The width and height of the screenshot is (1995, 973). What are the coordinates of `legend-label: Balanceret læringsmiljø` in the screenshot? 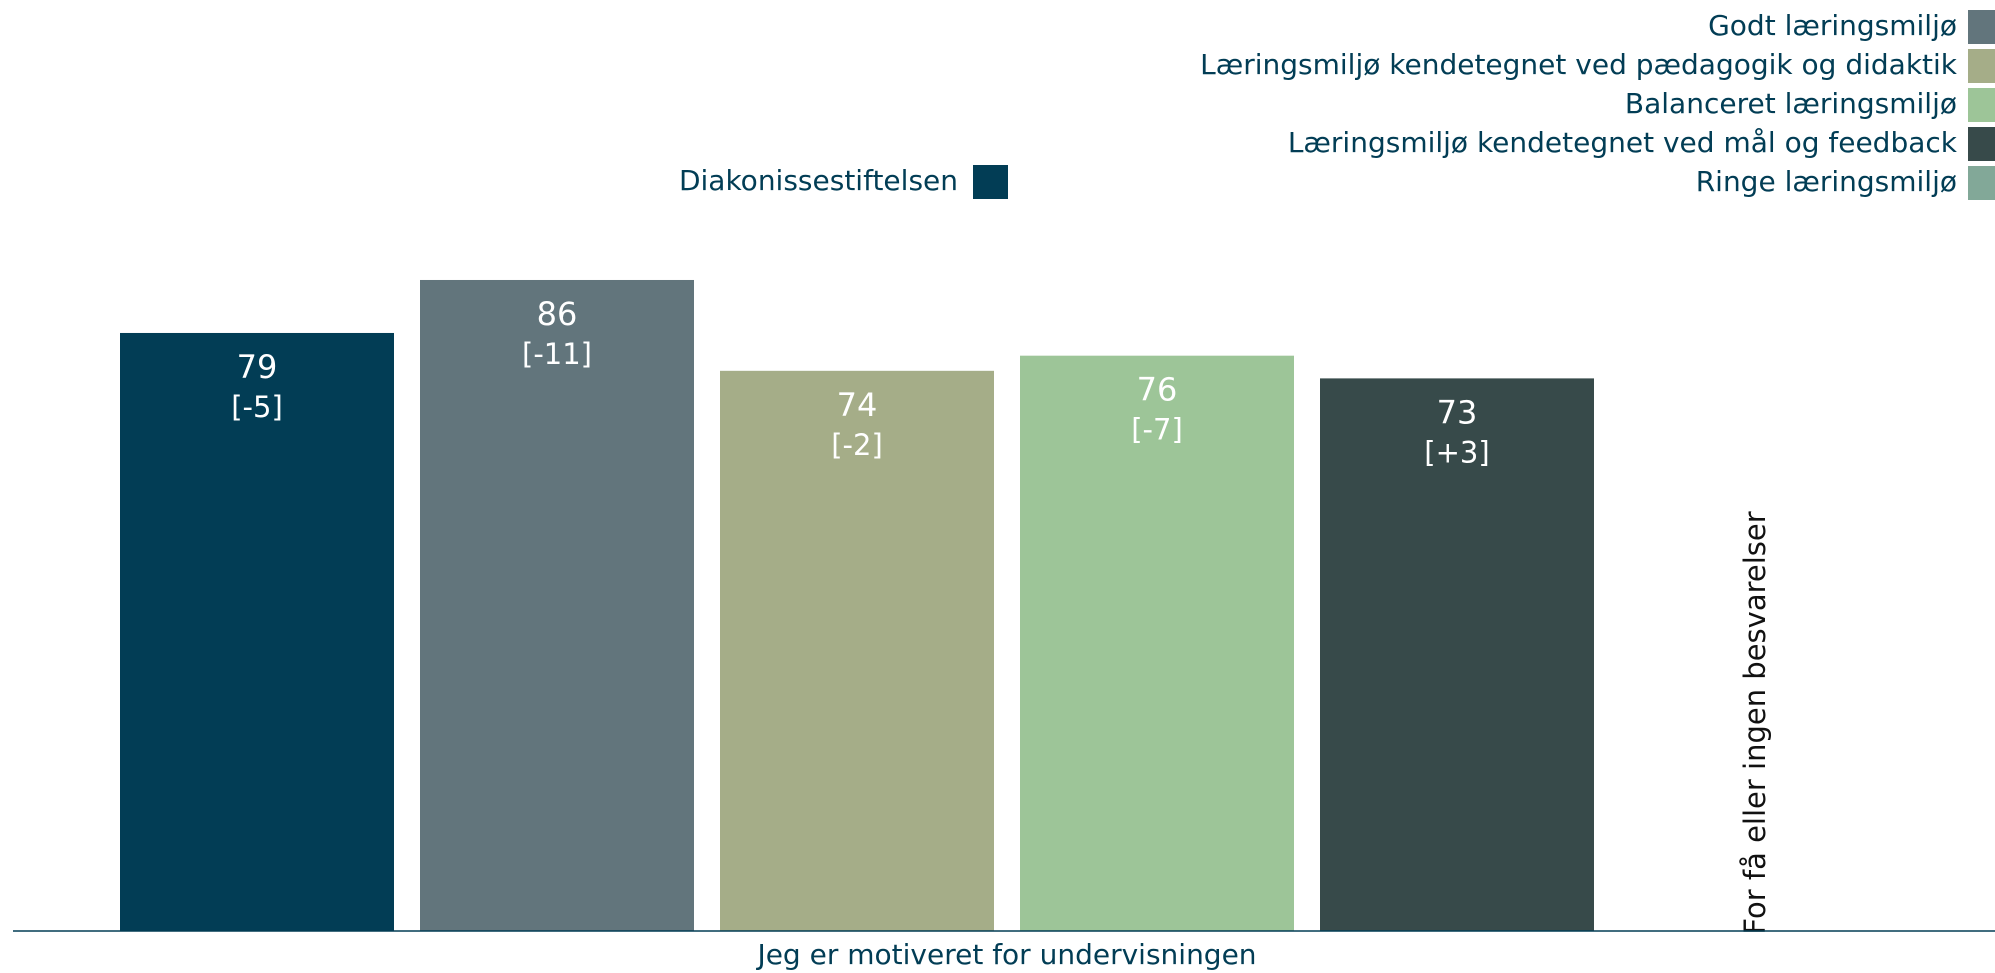 It's located at (1791, 103).